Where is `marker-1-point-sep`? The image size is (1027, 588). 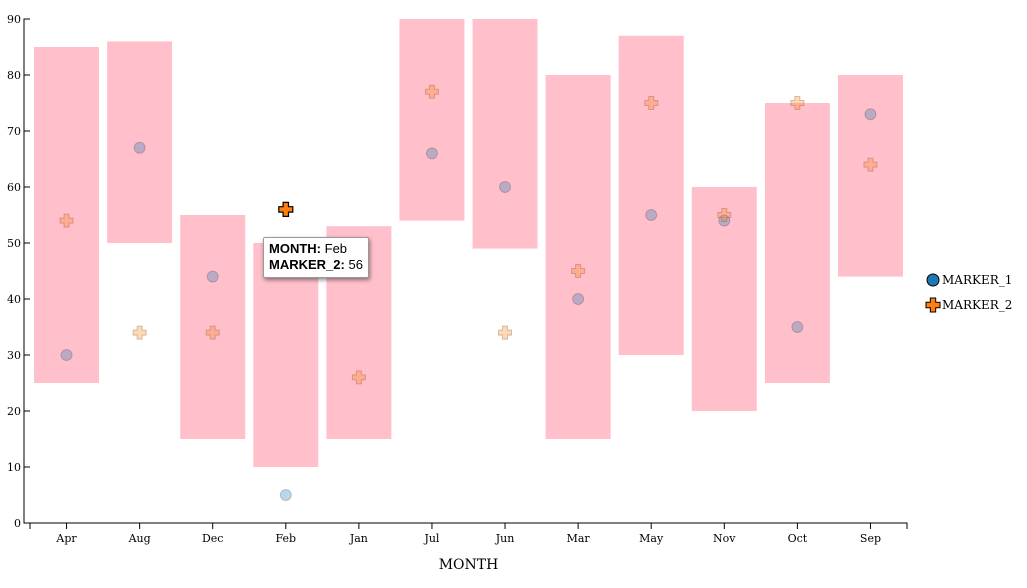 marker-1-point-sep is located at coordinates (870, 114).